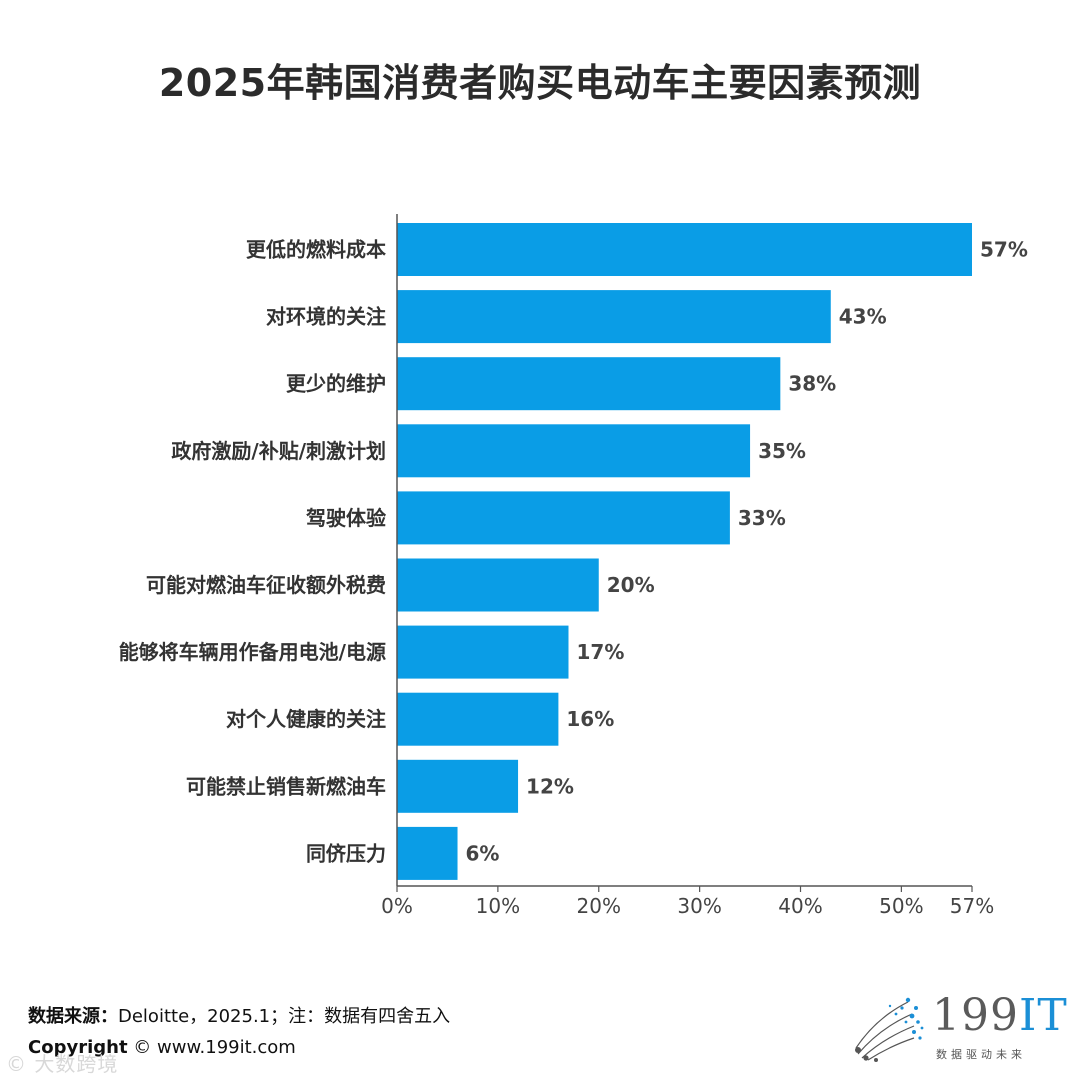 The width and height of the screenshot is (1080, 1080). I want to click on brand-logo: 199IT 数据驱动未来, so click(956, 1028).